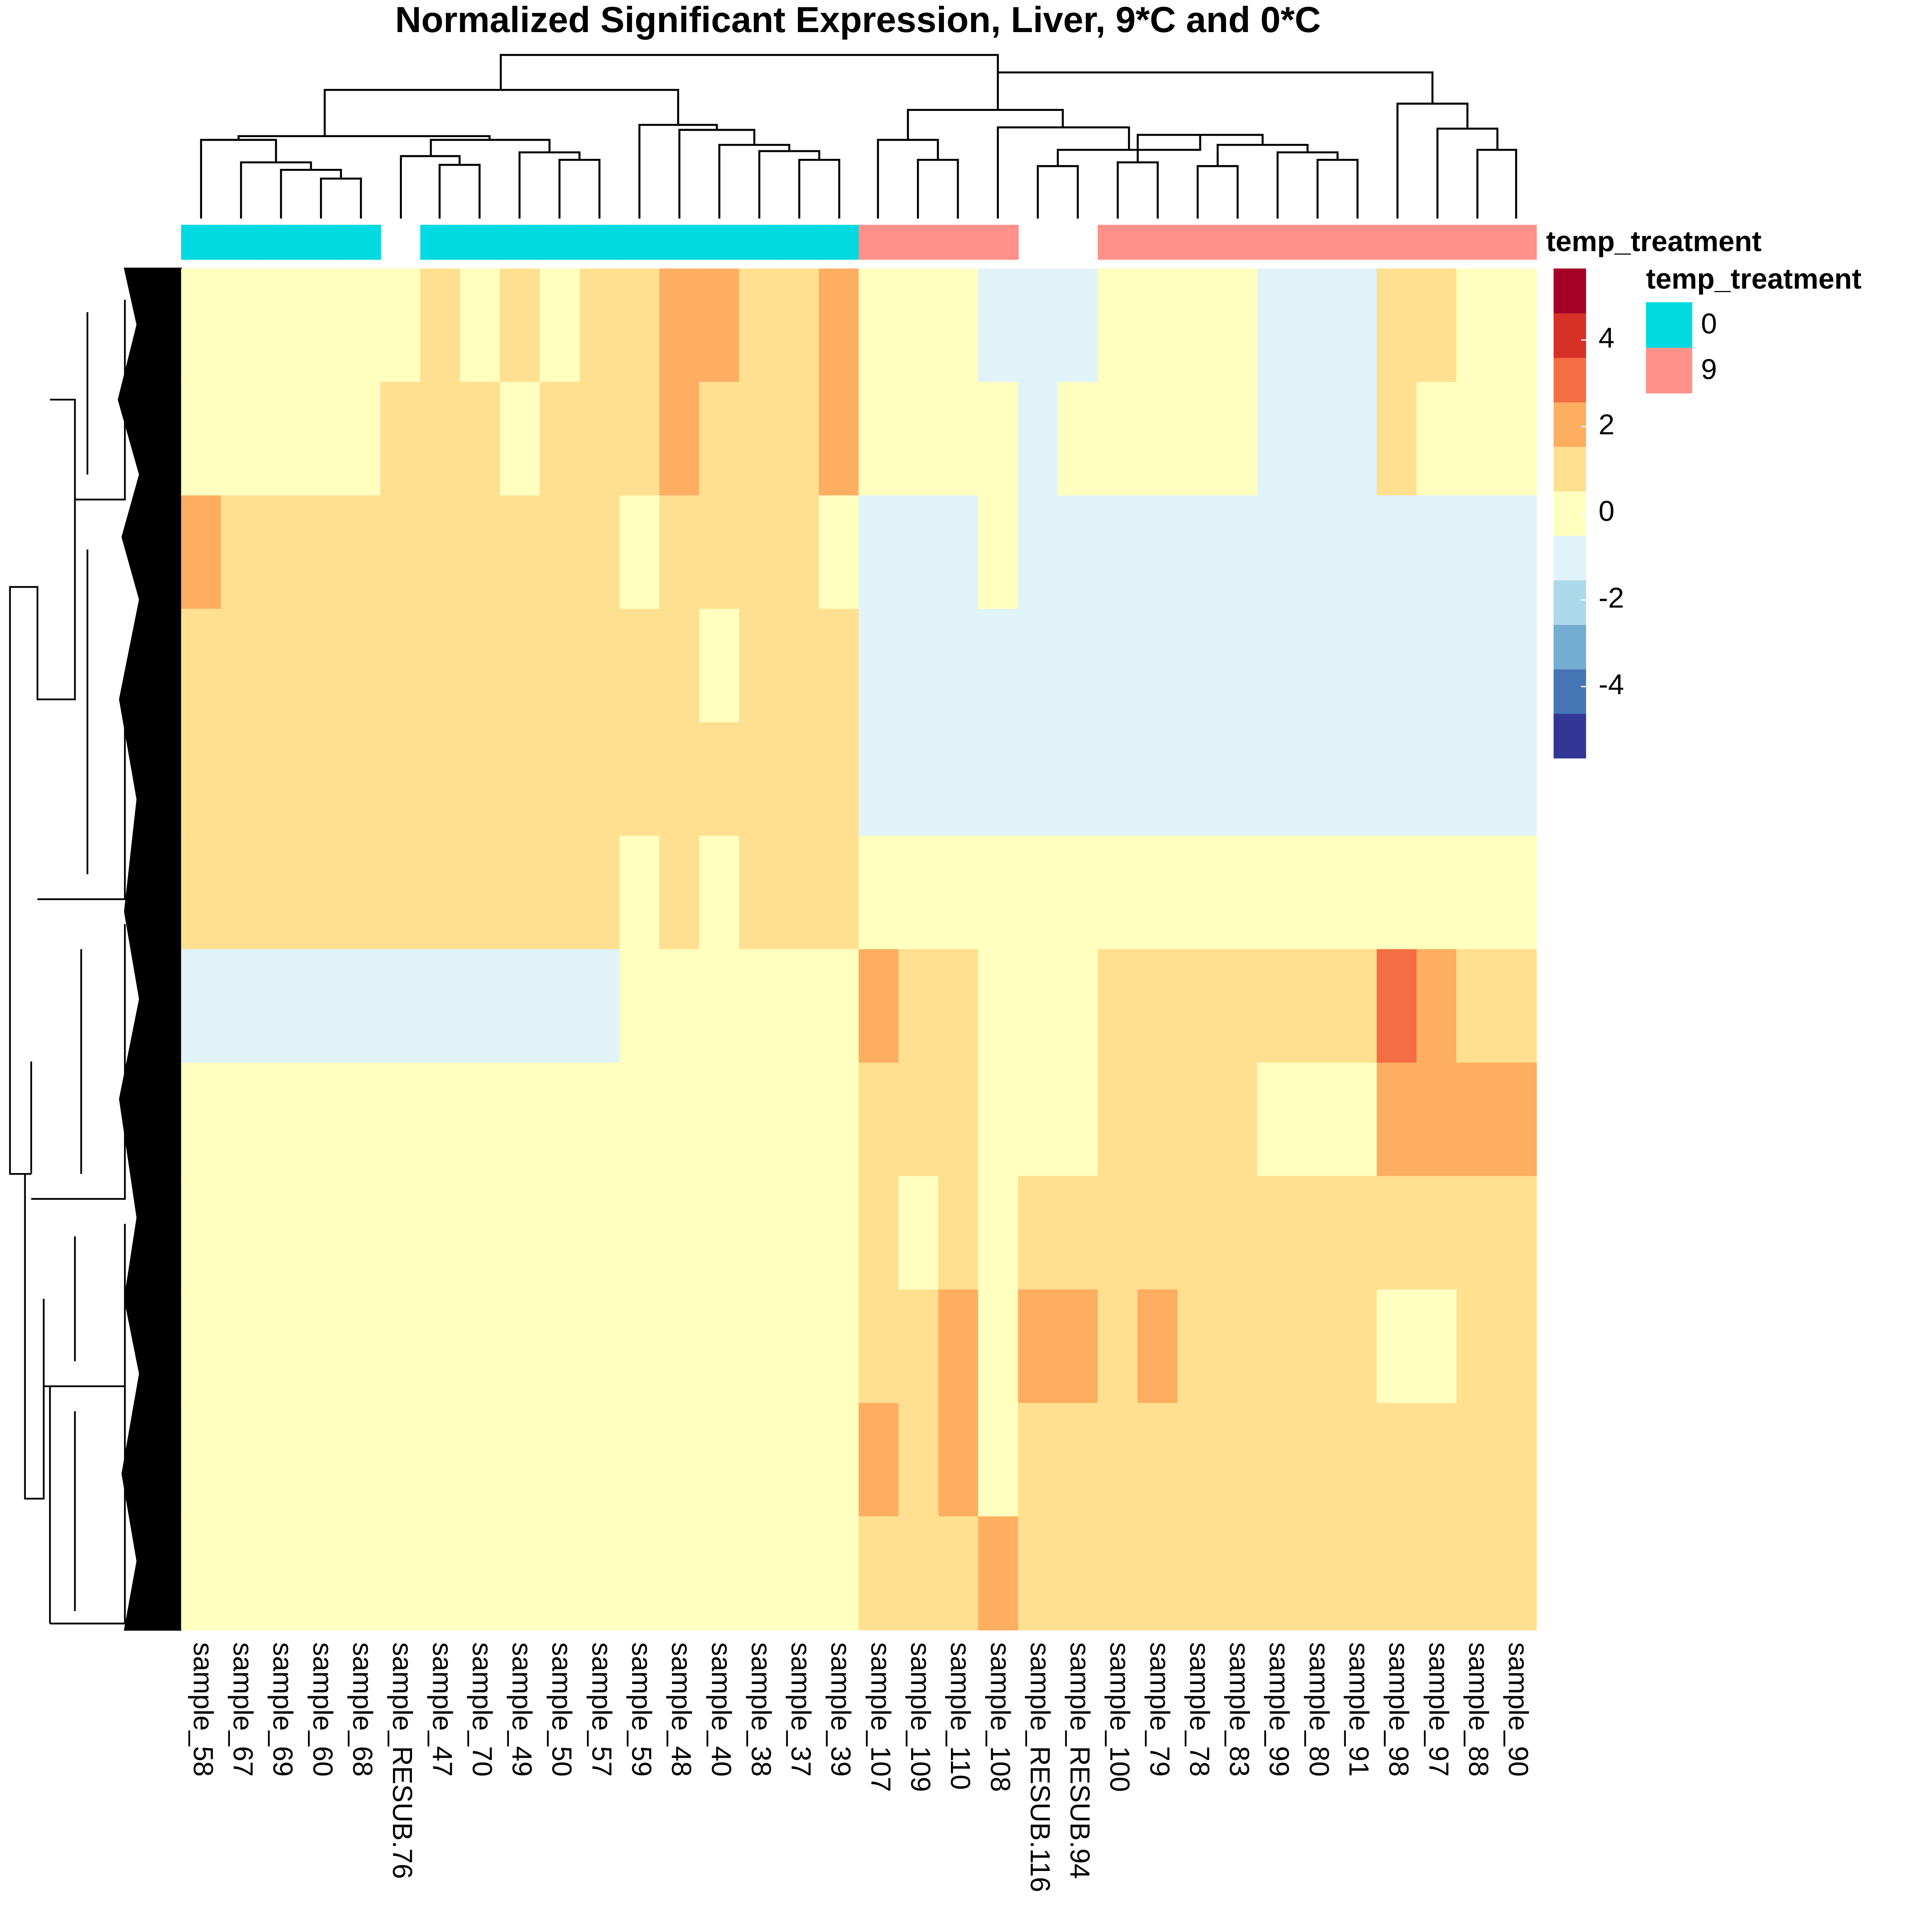 This screenshot has height=1932, width=1932. What do you see at coordinates (880, 1717) in the screenshot?
I see `column-label: sample_107` at bounding box center [880, 1717].